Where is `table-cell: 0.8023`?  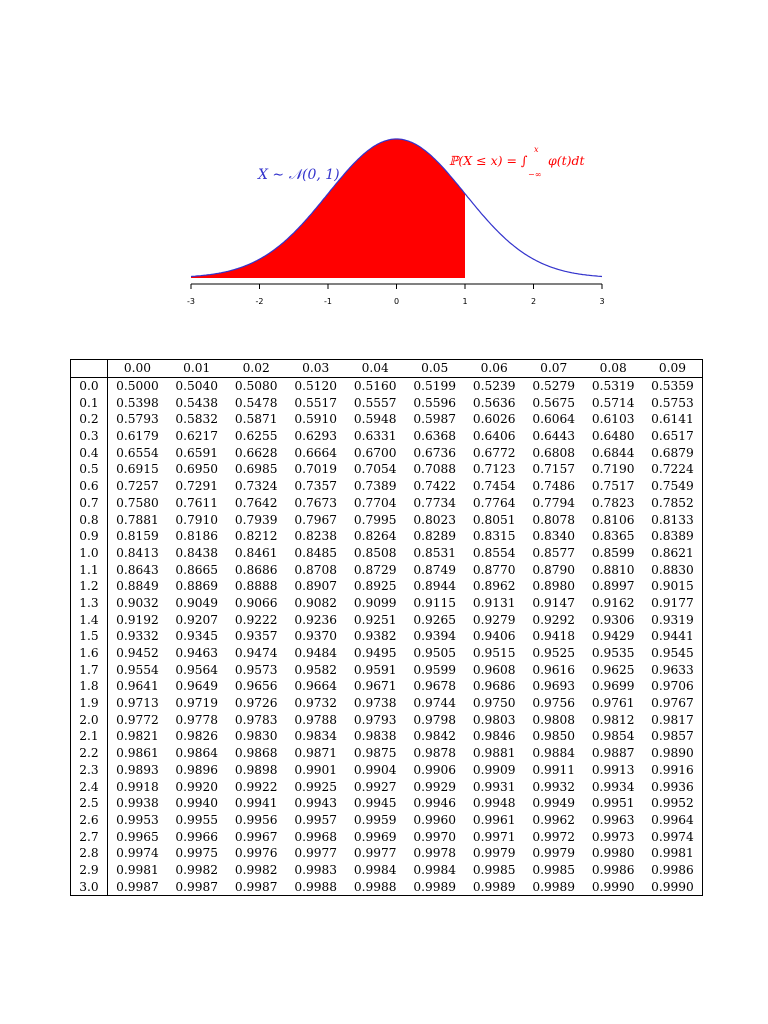 table-cell: 0.8023 is located at coordinates (435, 519).